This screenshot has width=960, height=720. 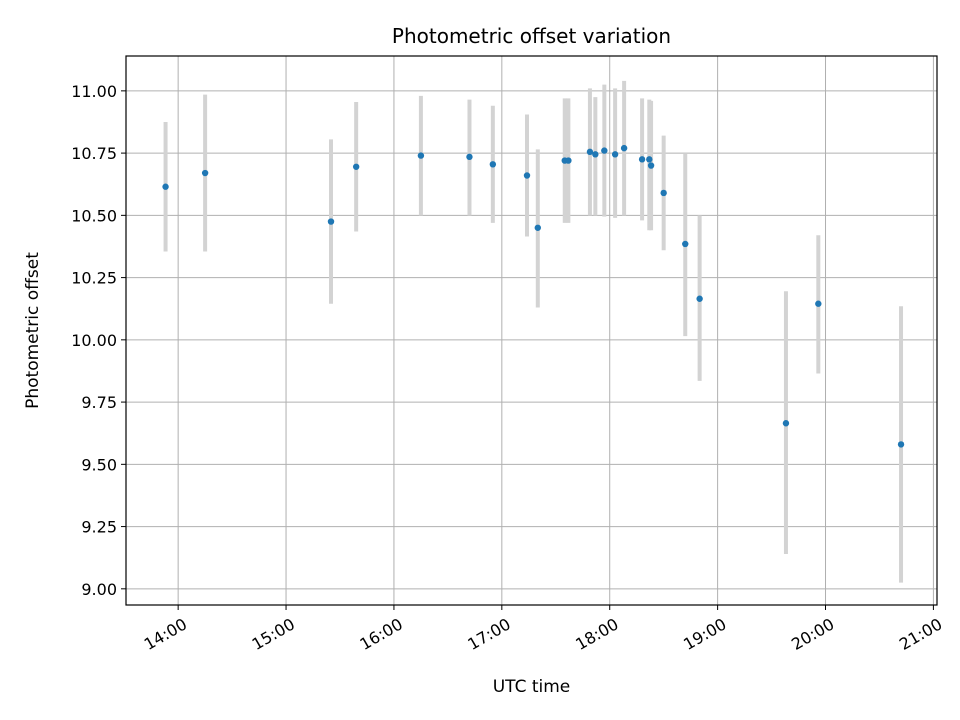 I want to click on y-tick-label: 9.75, so click(x=99, y=402).